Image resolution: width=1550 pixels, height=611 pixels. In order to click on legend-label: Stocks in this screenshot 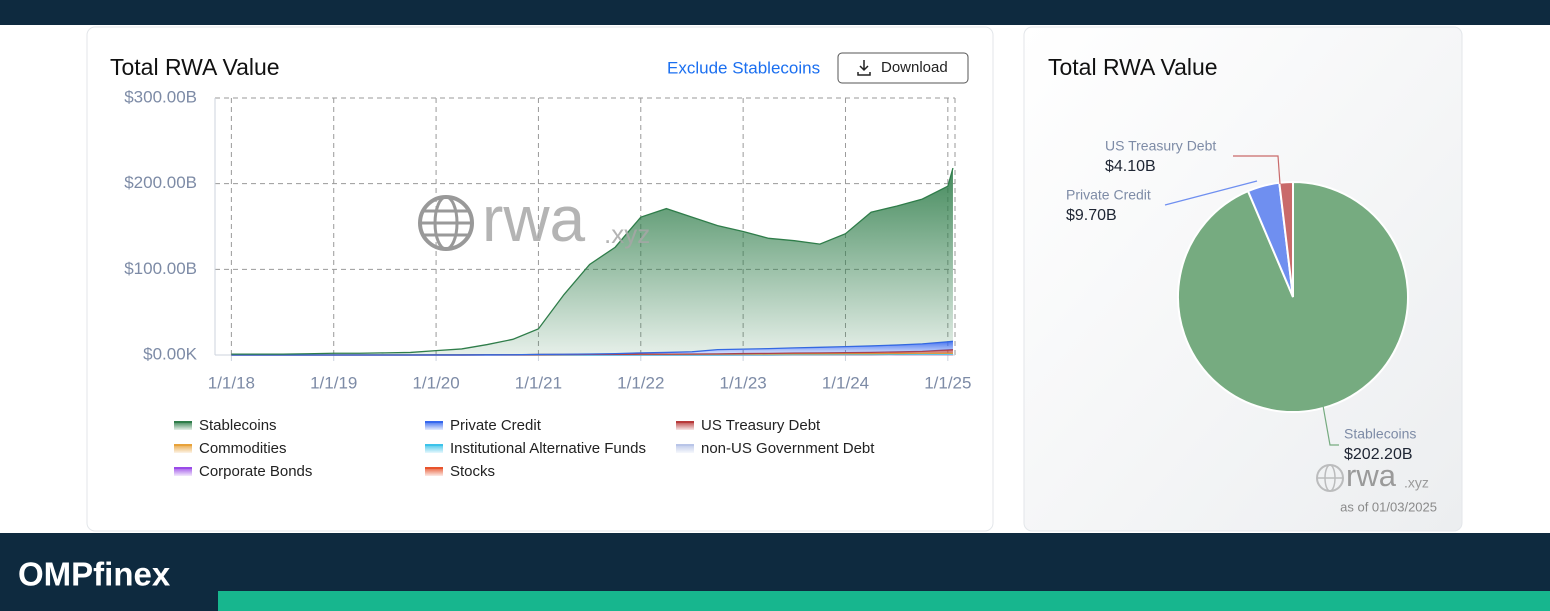, I will do `click(472, 471)`.